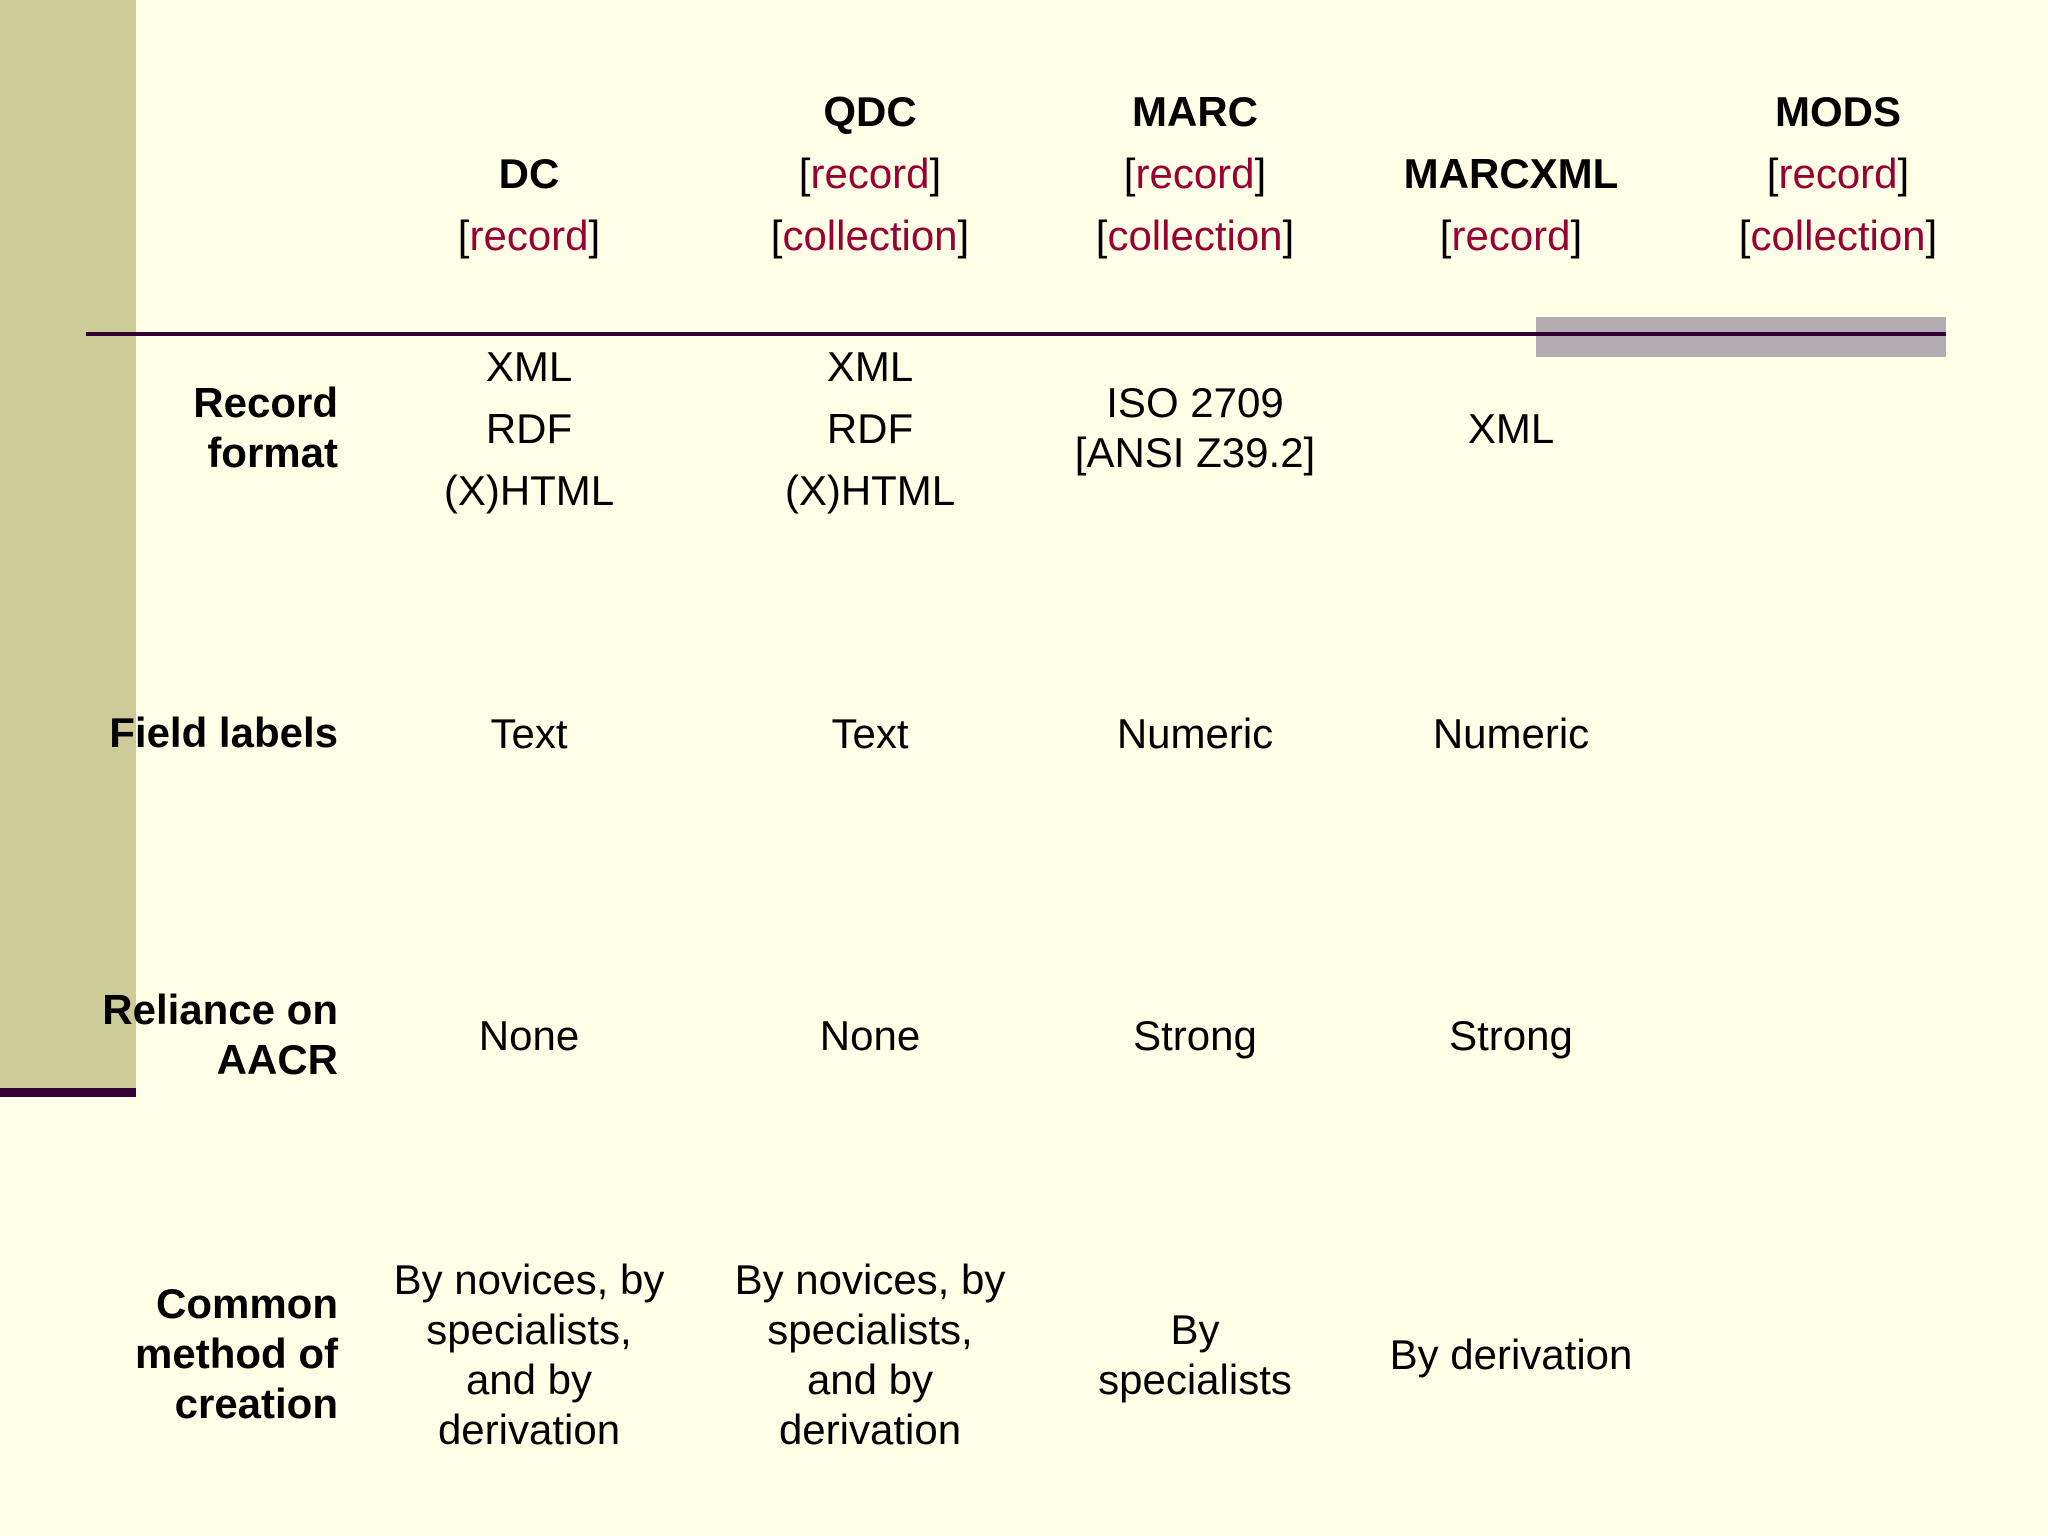  I want to click on column-name: MARCXML, so click(1511, 173).